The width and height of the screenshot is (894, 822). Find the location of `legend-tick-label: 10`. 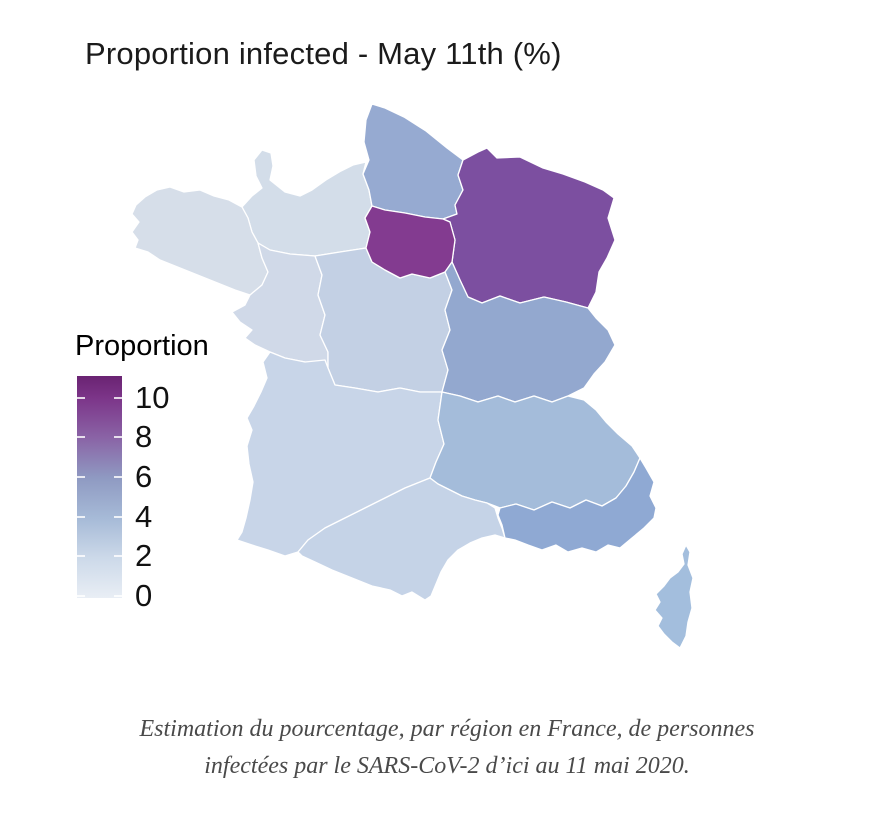

legend-tick-label: 10 is located at coordinates (152, 397).